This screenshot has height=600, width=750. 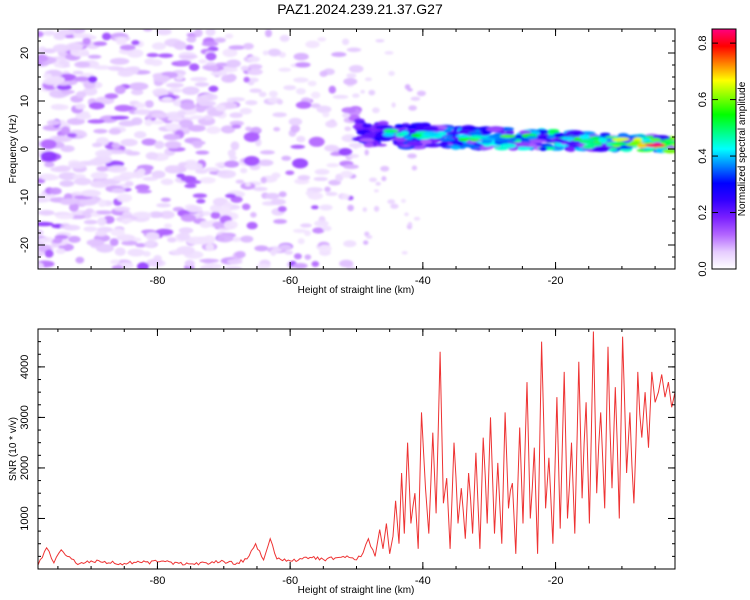 I want to click on y-tick-label: -20, so click(x=25, y=245).